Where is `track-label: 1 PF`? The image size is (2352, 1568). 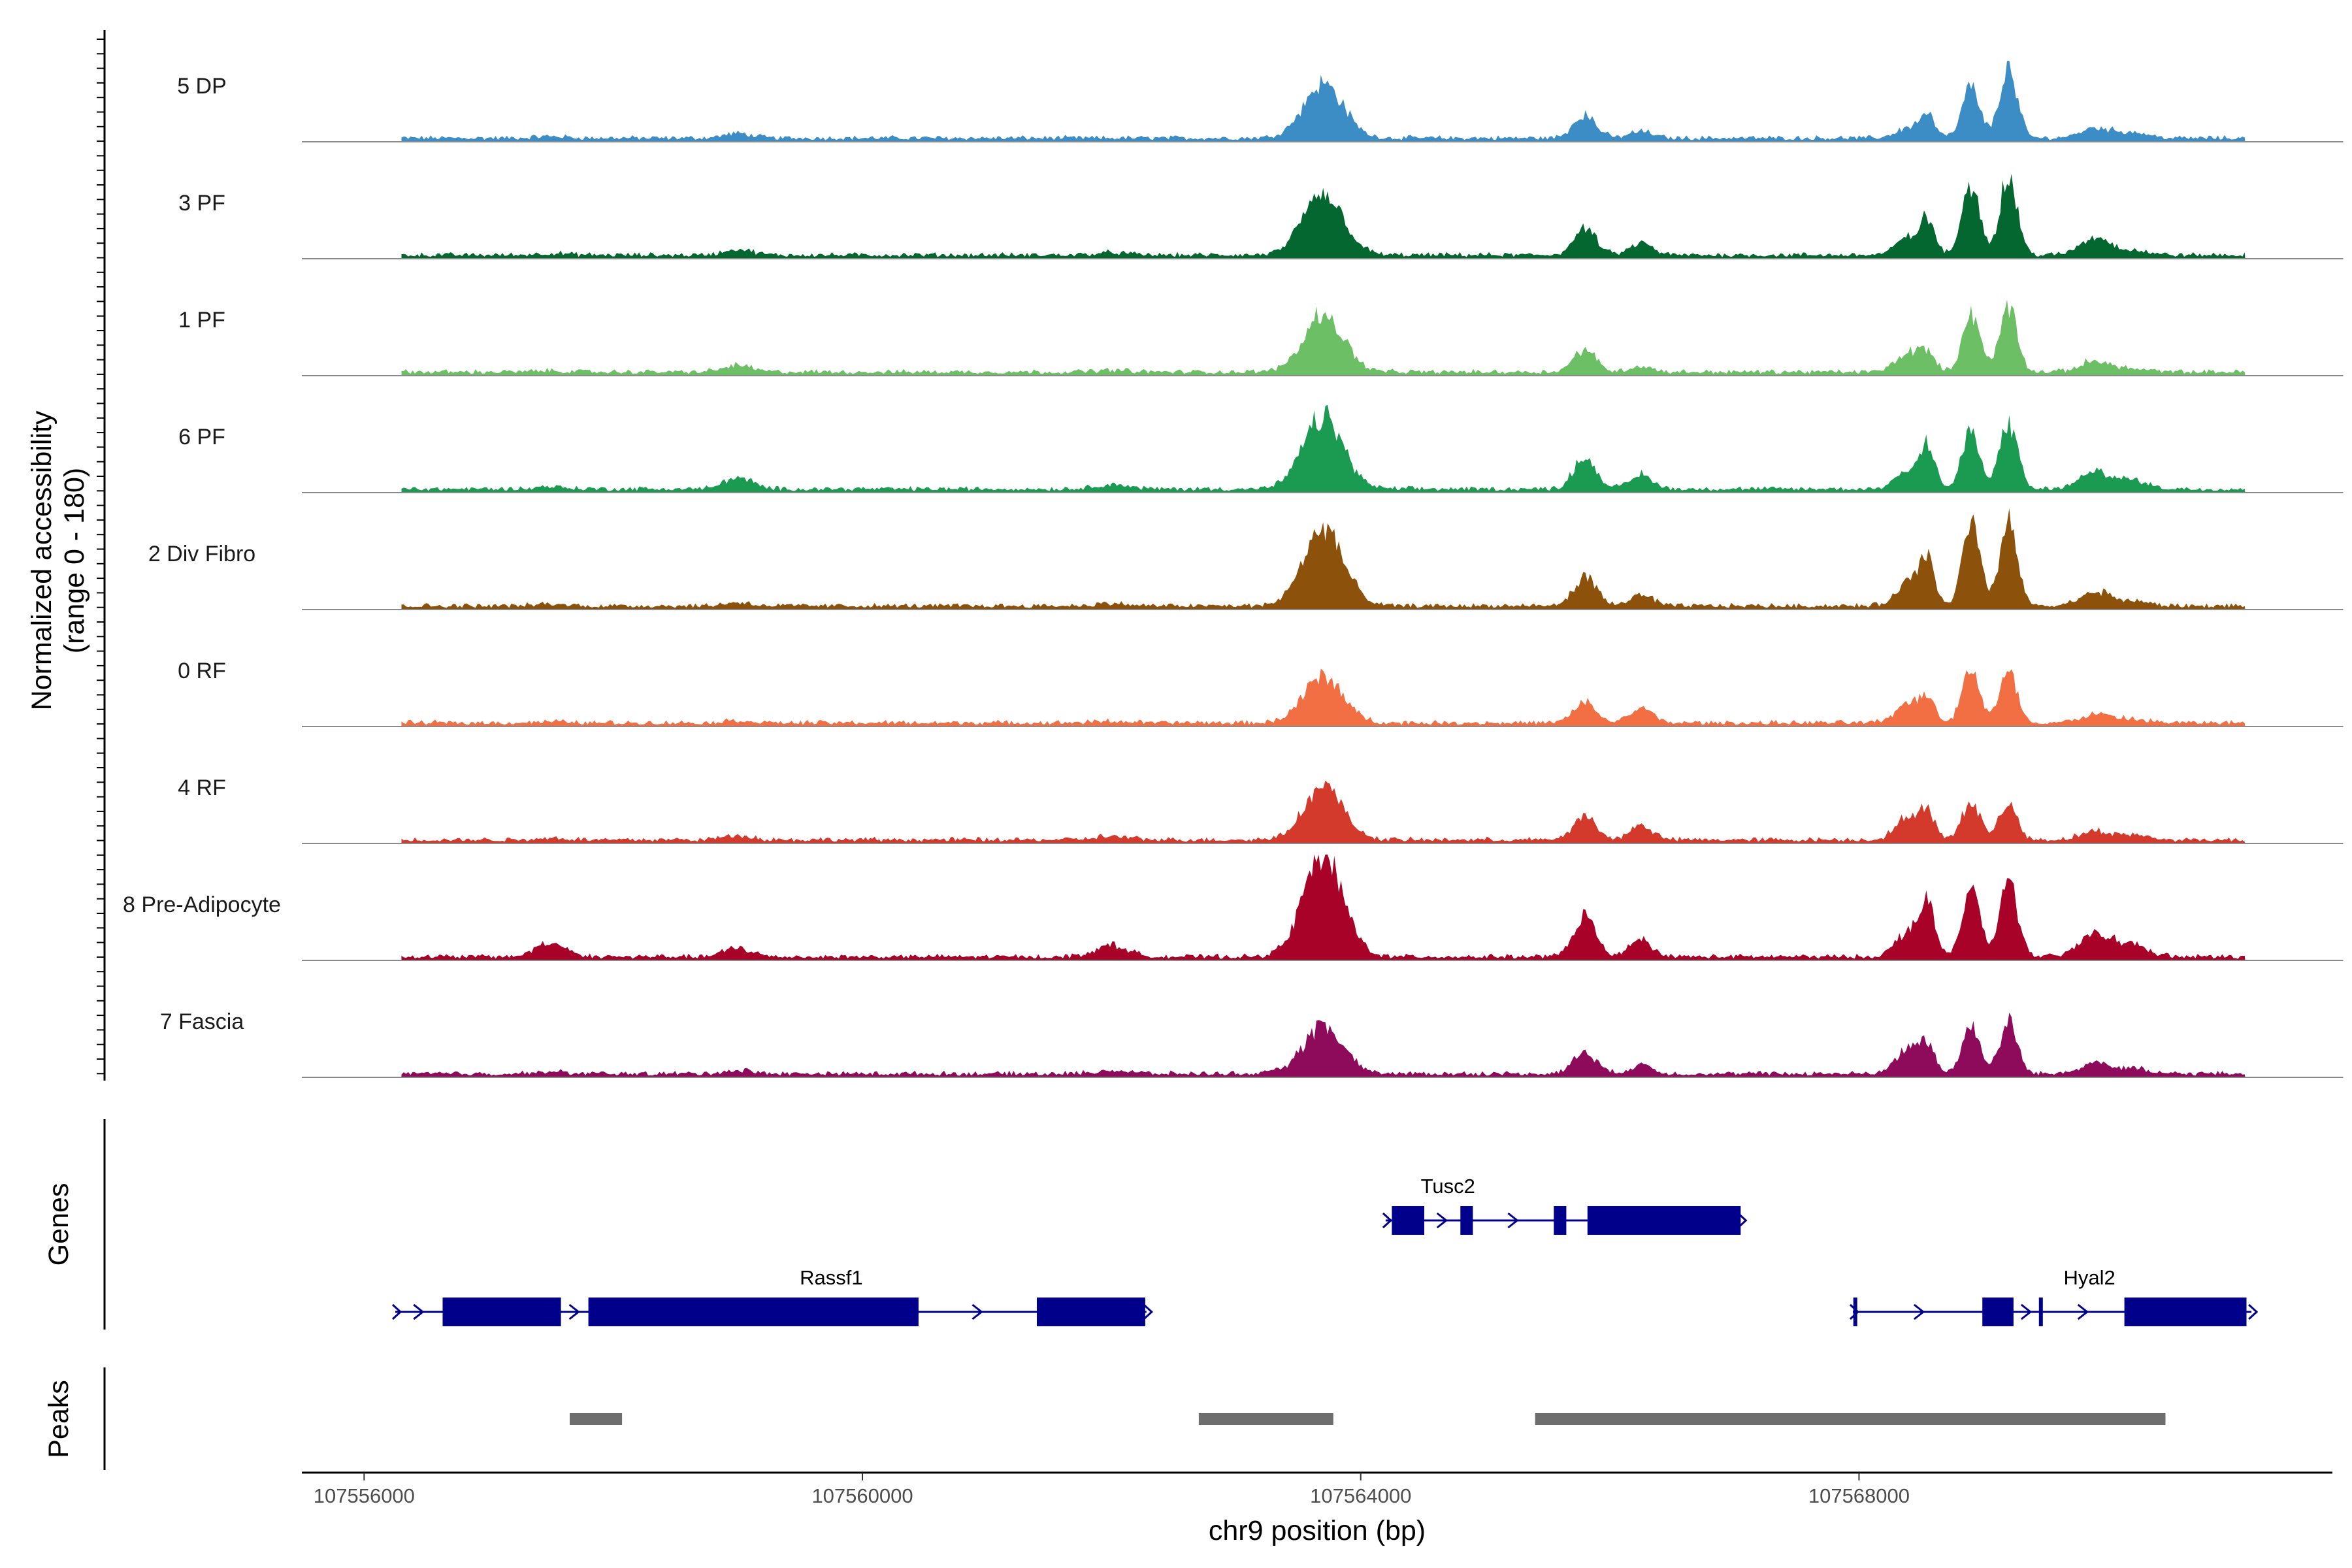
track-label: 1 PF is located at coordinates (201, 320).